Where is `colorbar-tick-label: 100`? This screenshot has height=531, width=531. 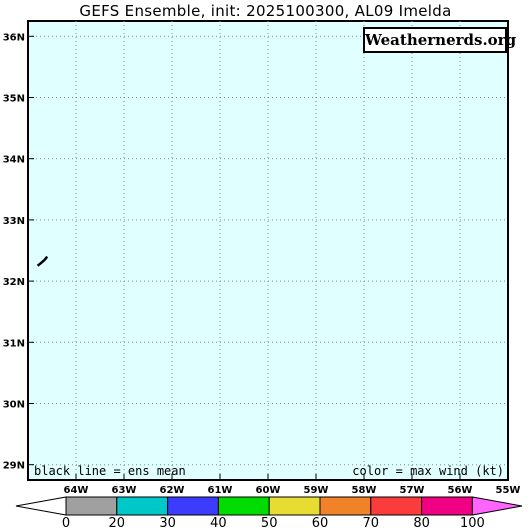
colorbar-tick-label: 100 is located at coordinates (472, 523).